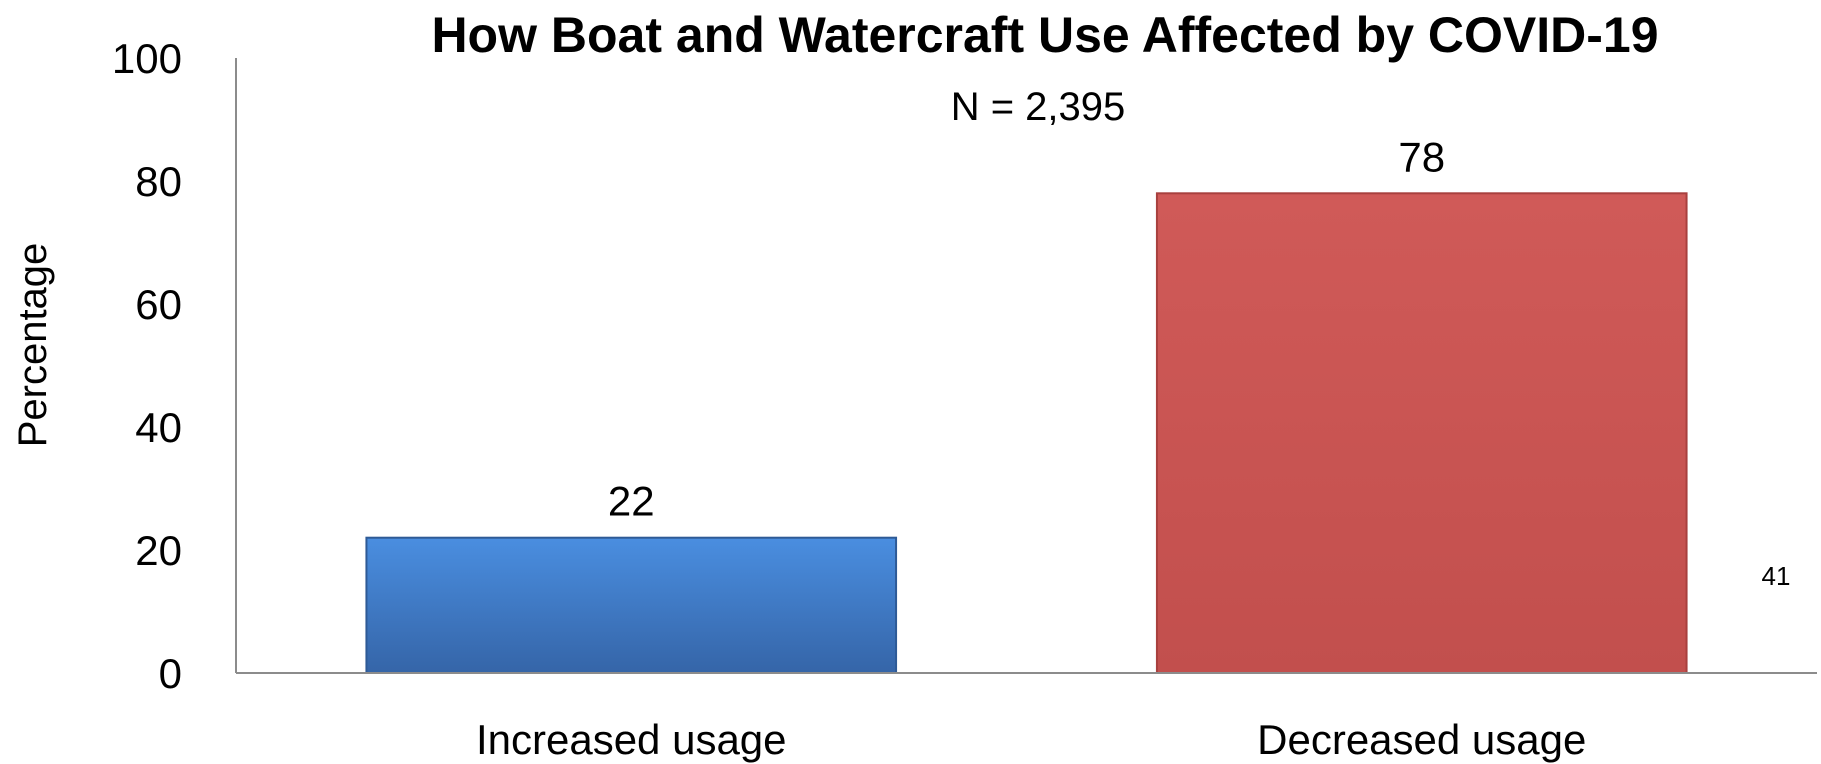 The width and height of the screenshot is (1821, 764). I want to click on y-tick-label: 40, so click(158, 427).